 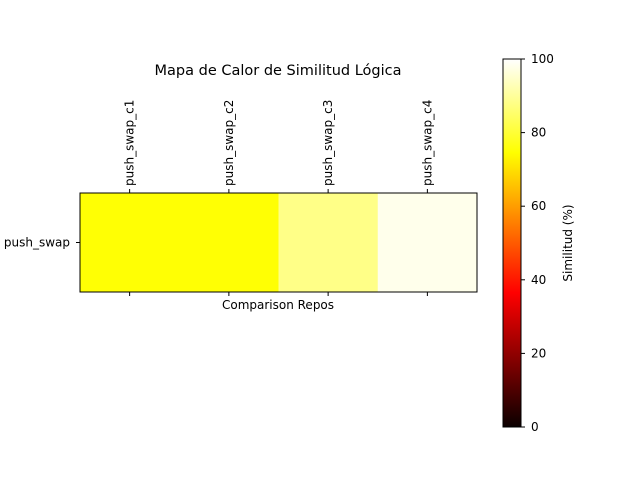 I want to click on x-tick-label: push_swap_c1, so click(x=130, y=143).